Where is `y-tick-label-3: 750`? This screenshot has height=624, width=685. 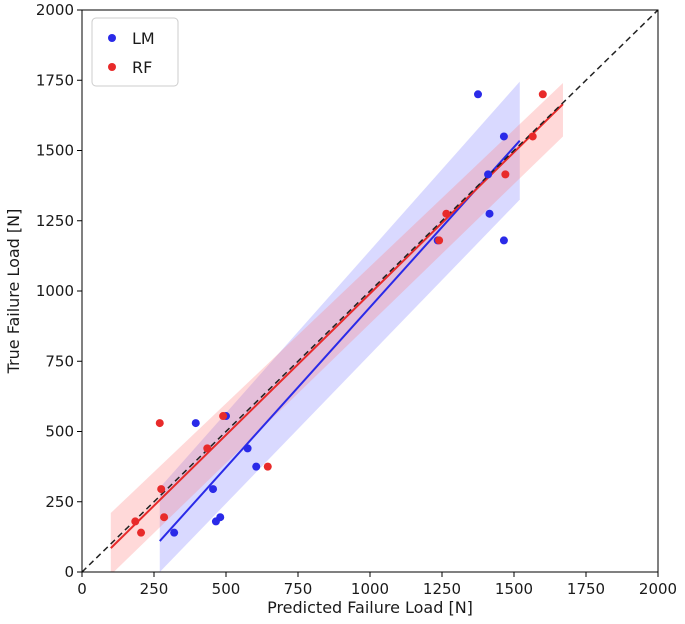 y-tick-label-3: 750 is located at coordinates (59, 361).